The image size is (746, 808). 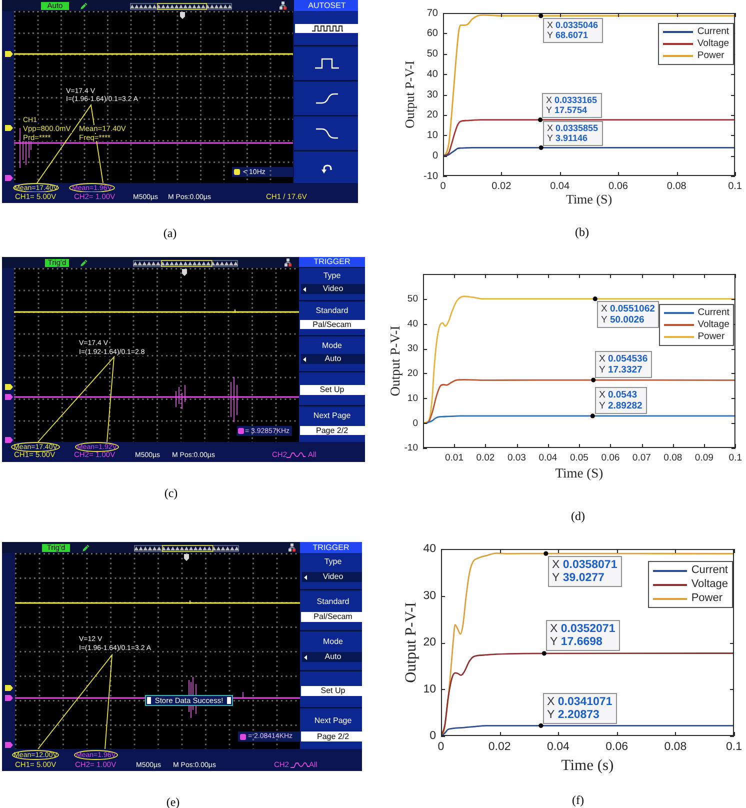 What do you see at coordinates (587, 765) in the screenshot?
I see `x-axis-title: Time (s)` at bounding box center [587, 765].